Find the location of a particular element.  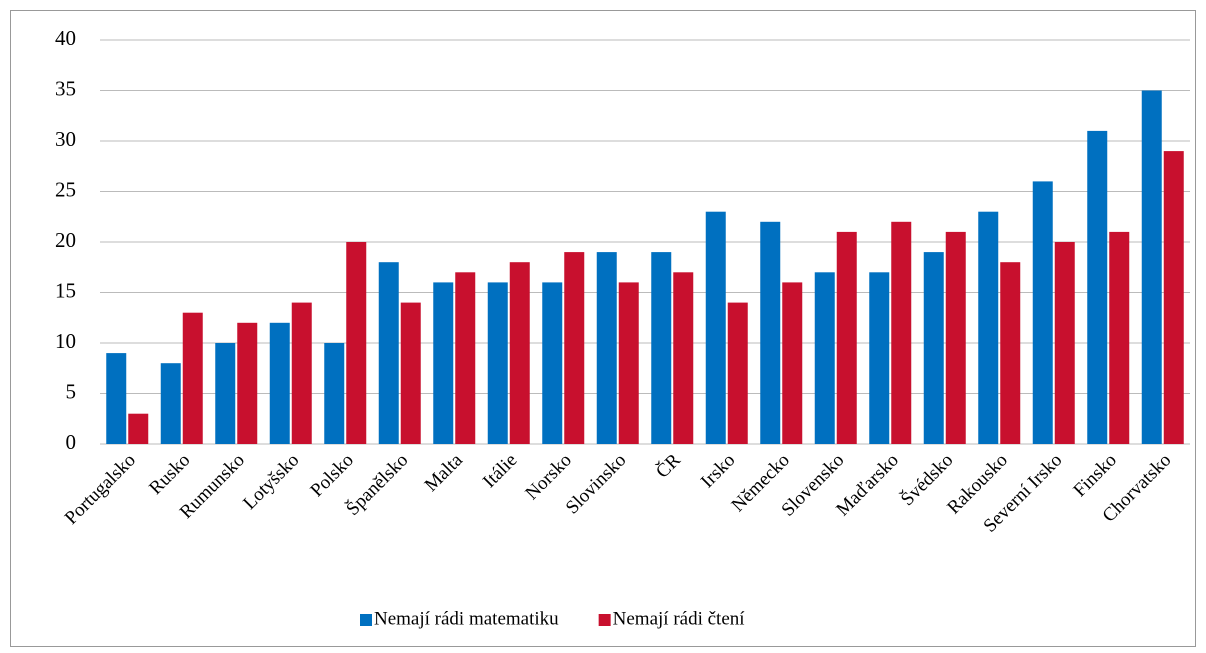

y-tick-label: 0 is located at coordinates (71, 442).